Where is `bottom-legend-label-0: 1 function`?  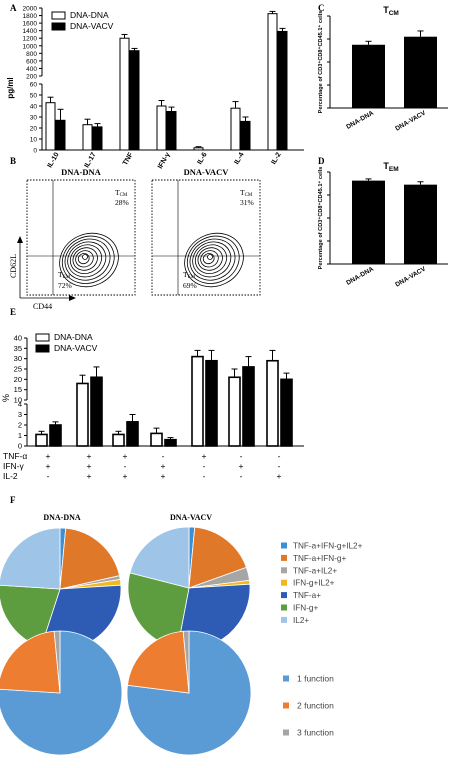
bottom-legend-label-0: 1 function is located at coordinates (315, 679).